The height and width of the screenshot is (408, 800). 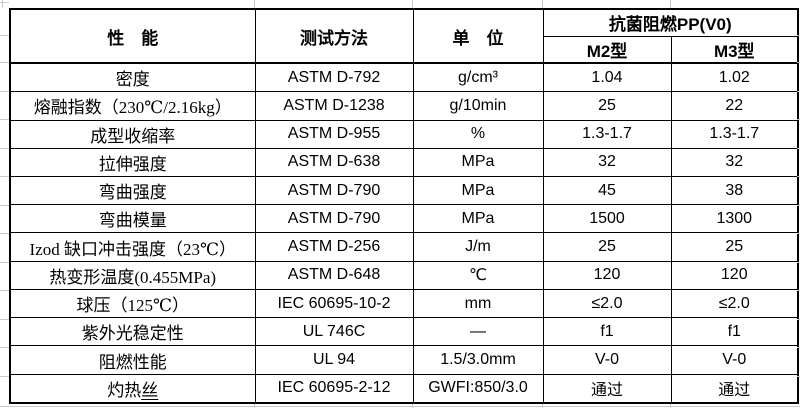 What do you see at coordinates (734, 77) in the screenshot?
I see `cell-m3: 1.02` at bounding box center [734, 77].